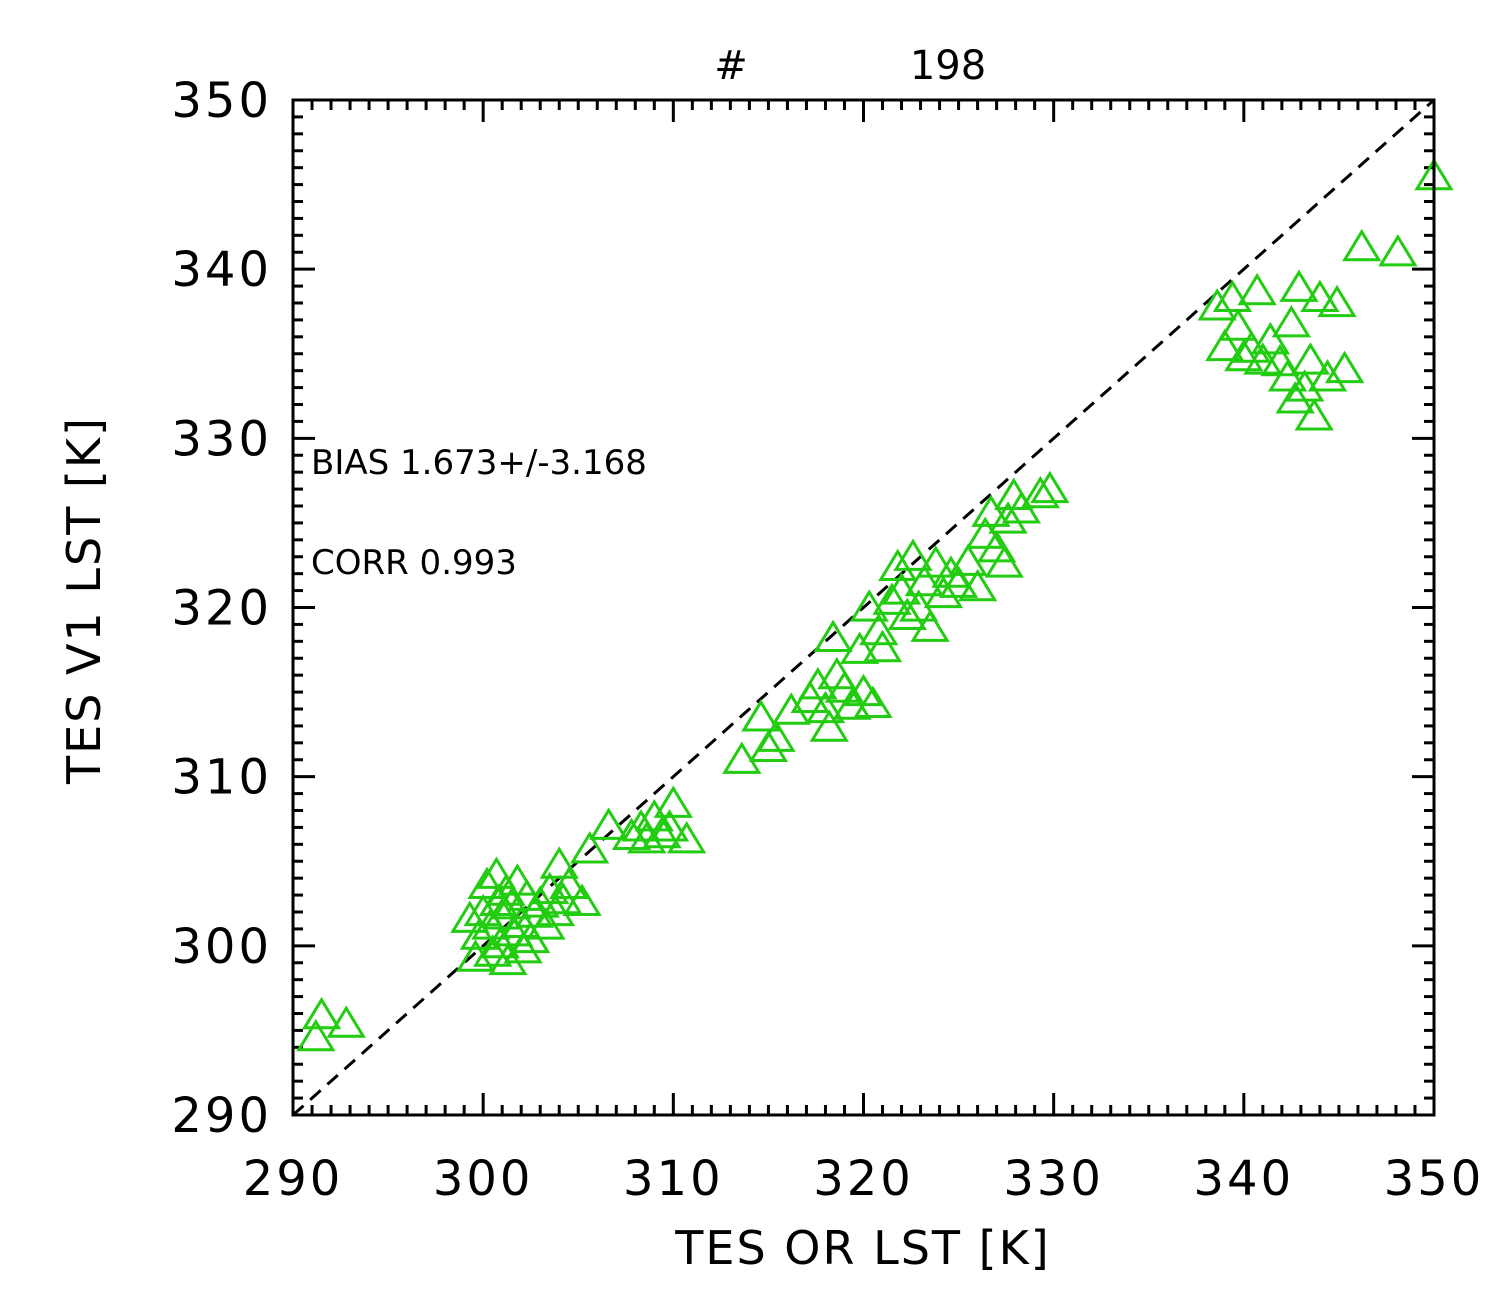 Image resolution: width=1512 pixels, height=1299 pixels. I want to click on header-count: 198, so click(948, 66).